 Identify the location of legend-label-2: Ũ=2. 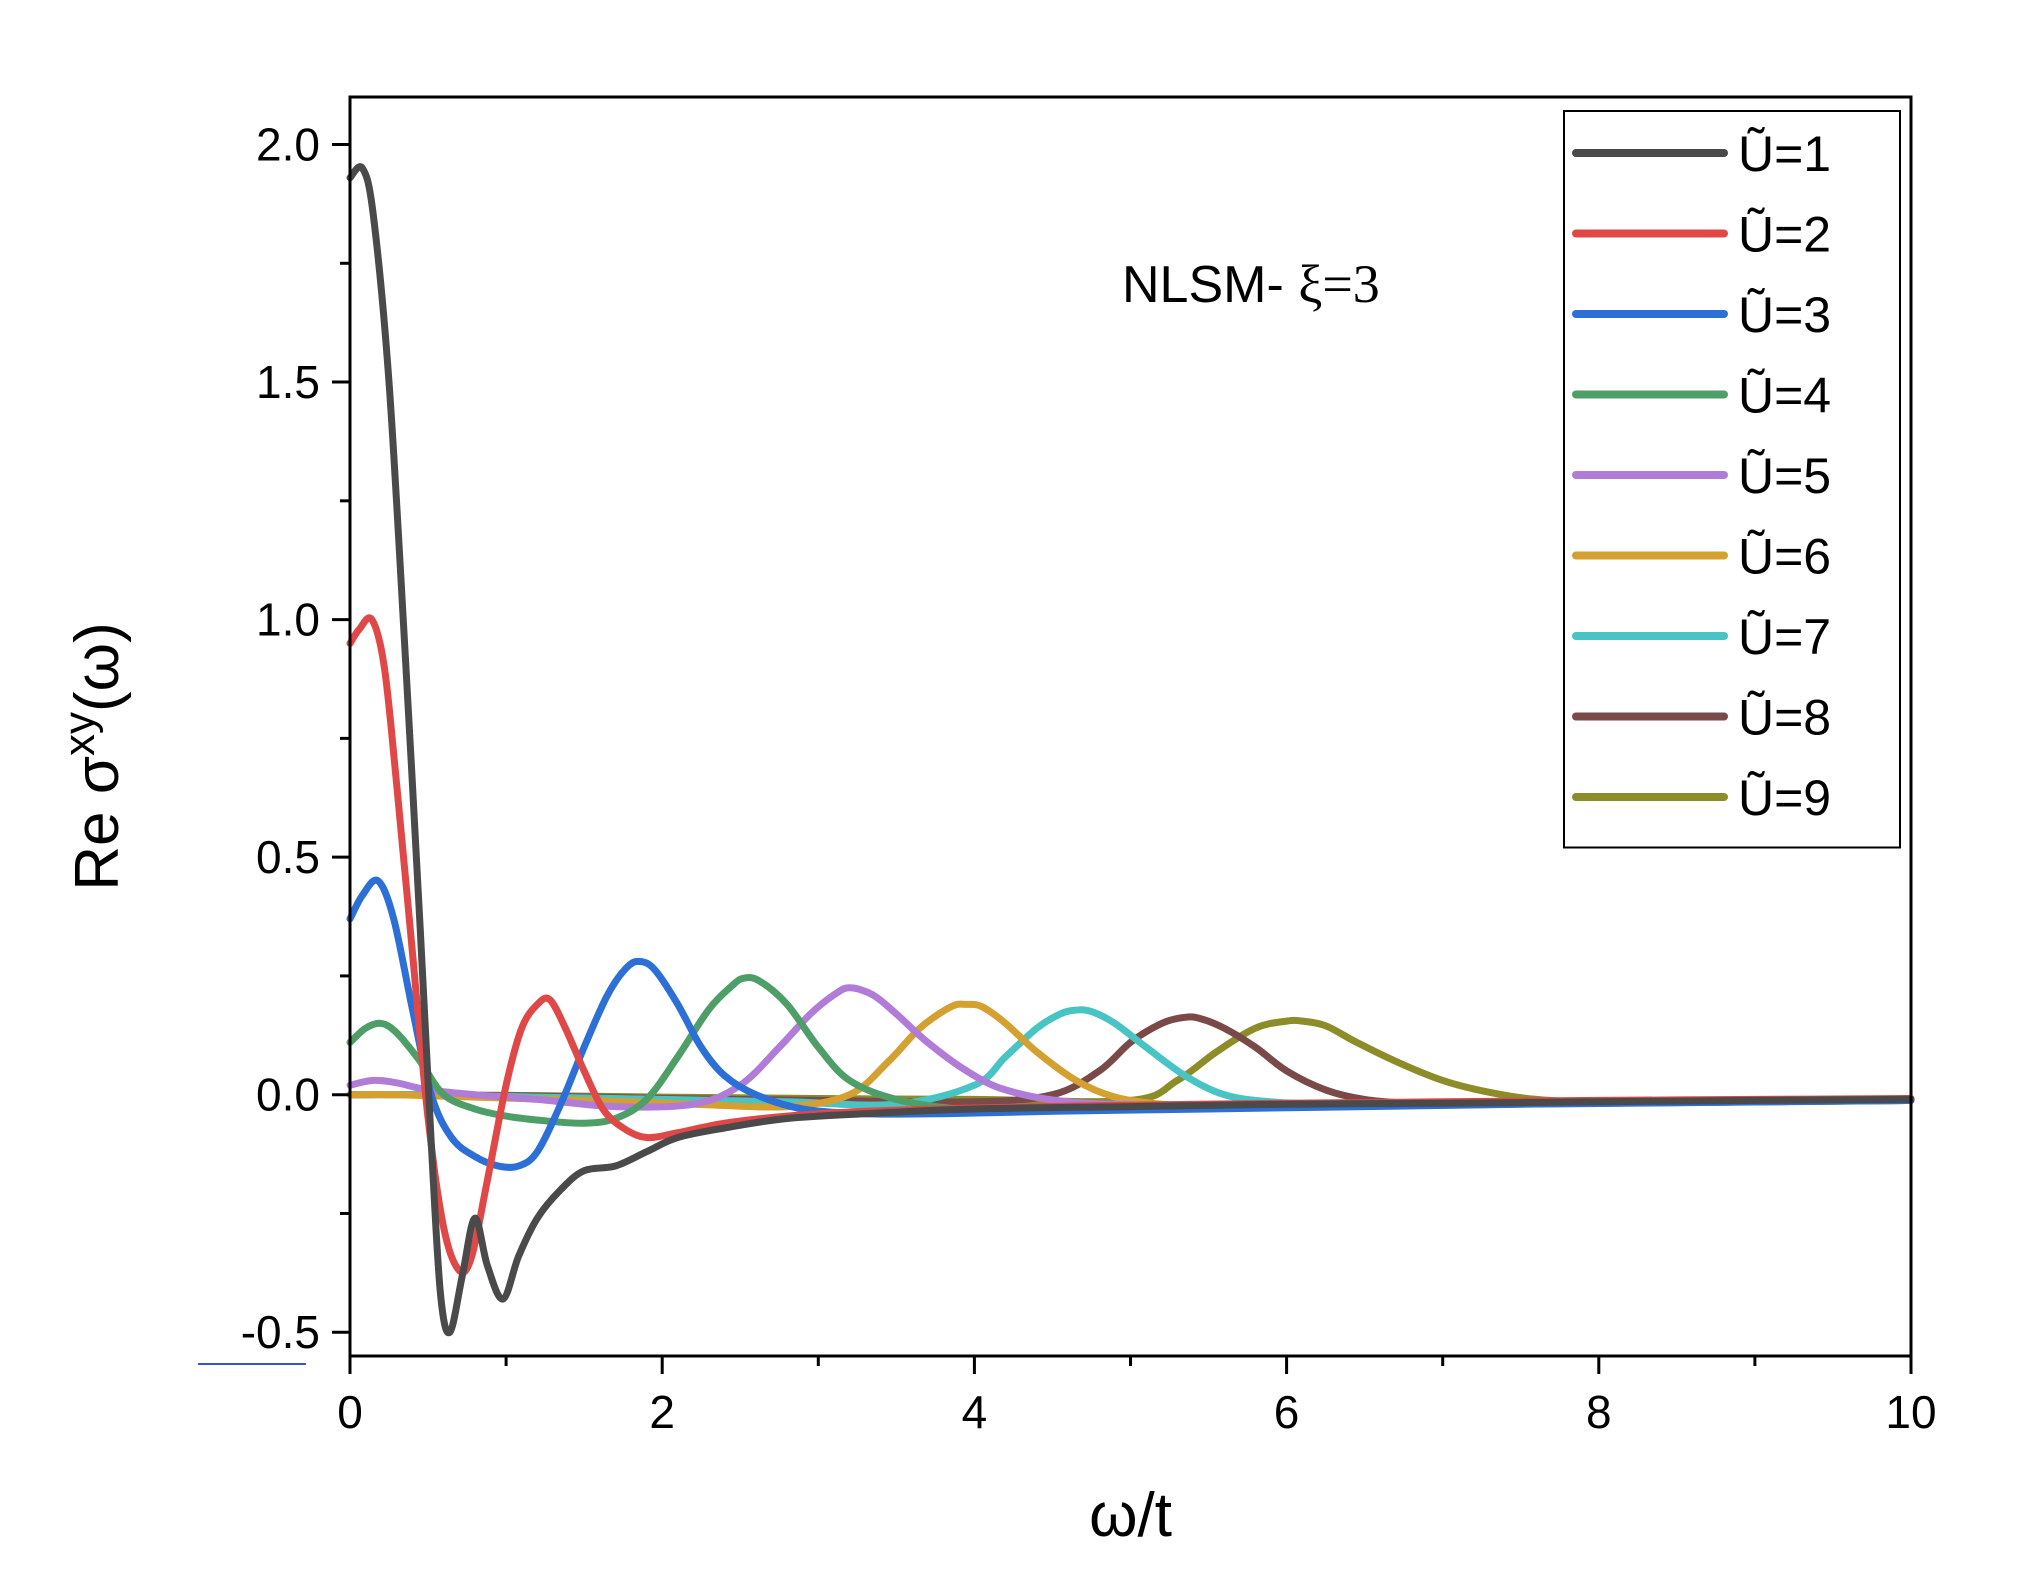
(1784, 235).